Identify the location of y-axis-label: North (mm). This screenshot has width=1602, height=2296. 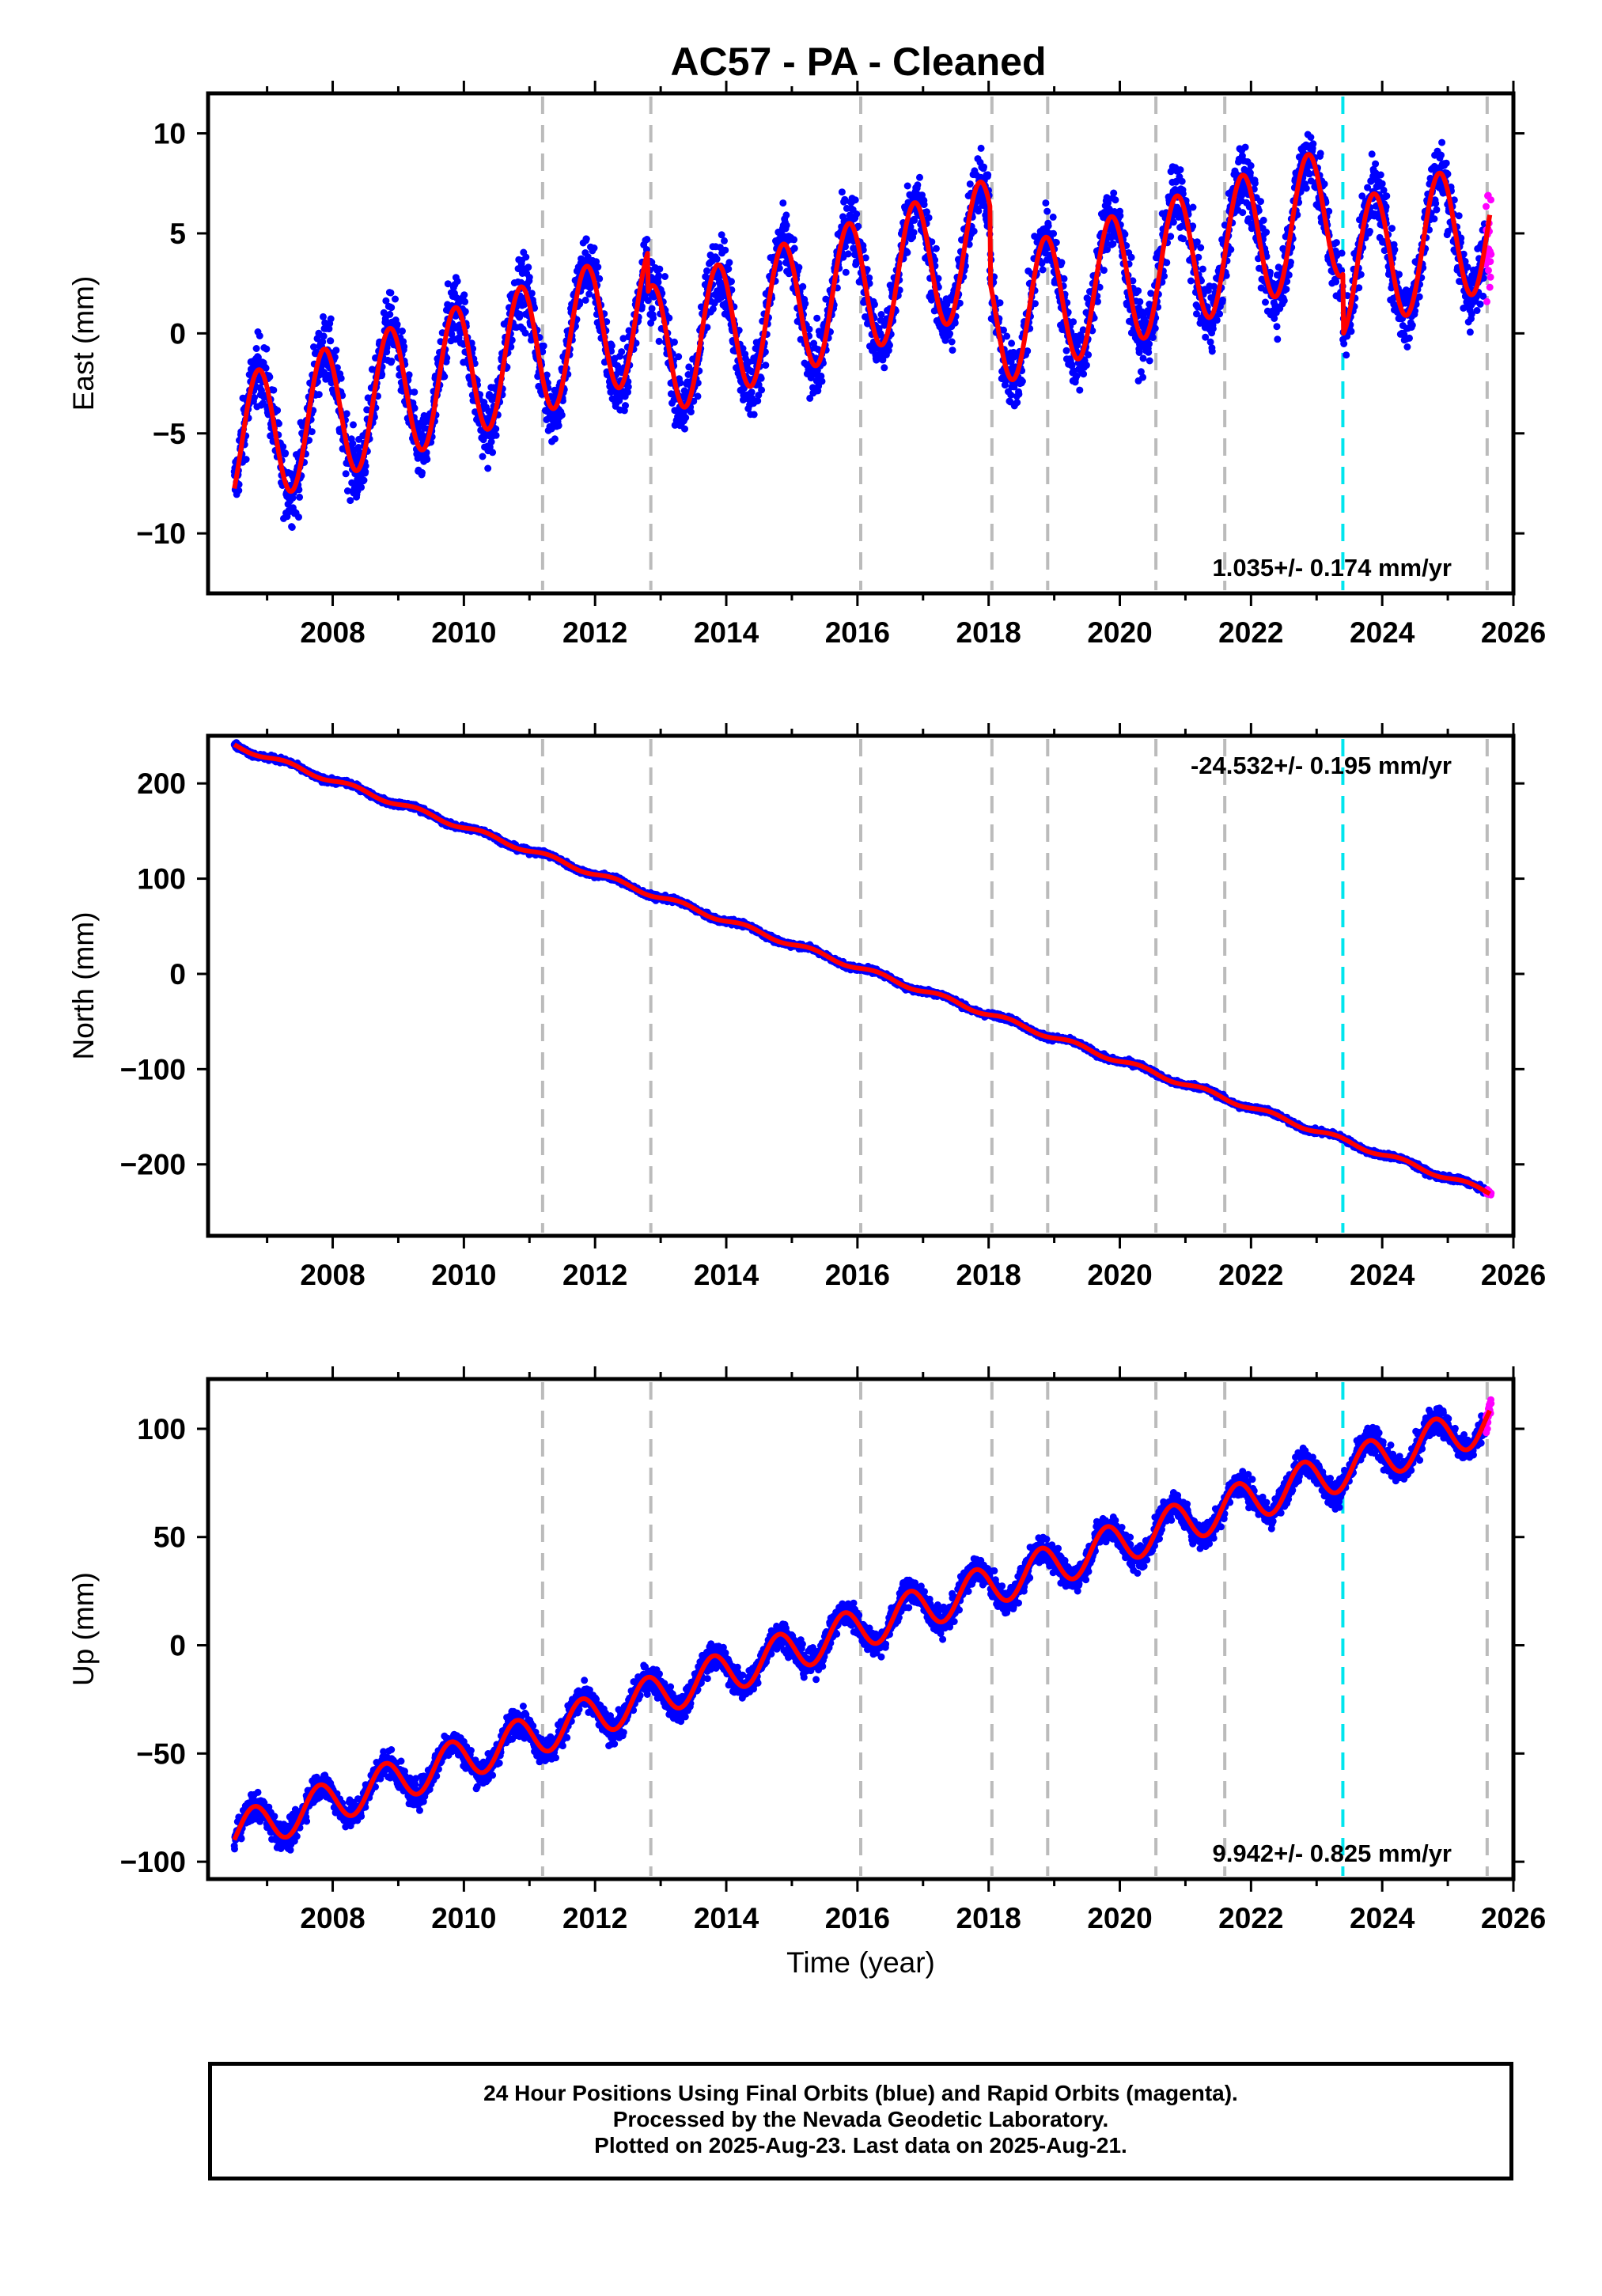
(84, 985).